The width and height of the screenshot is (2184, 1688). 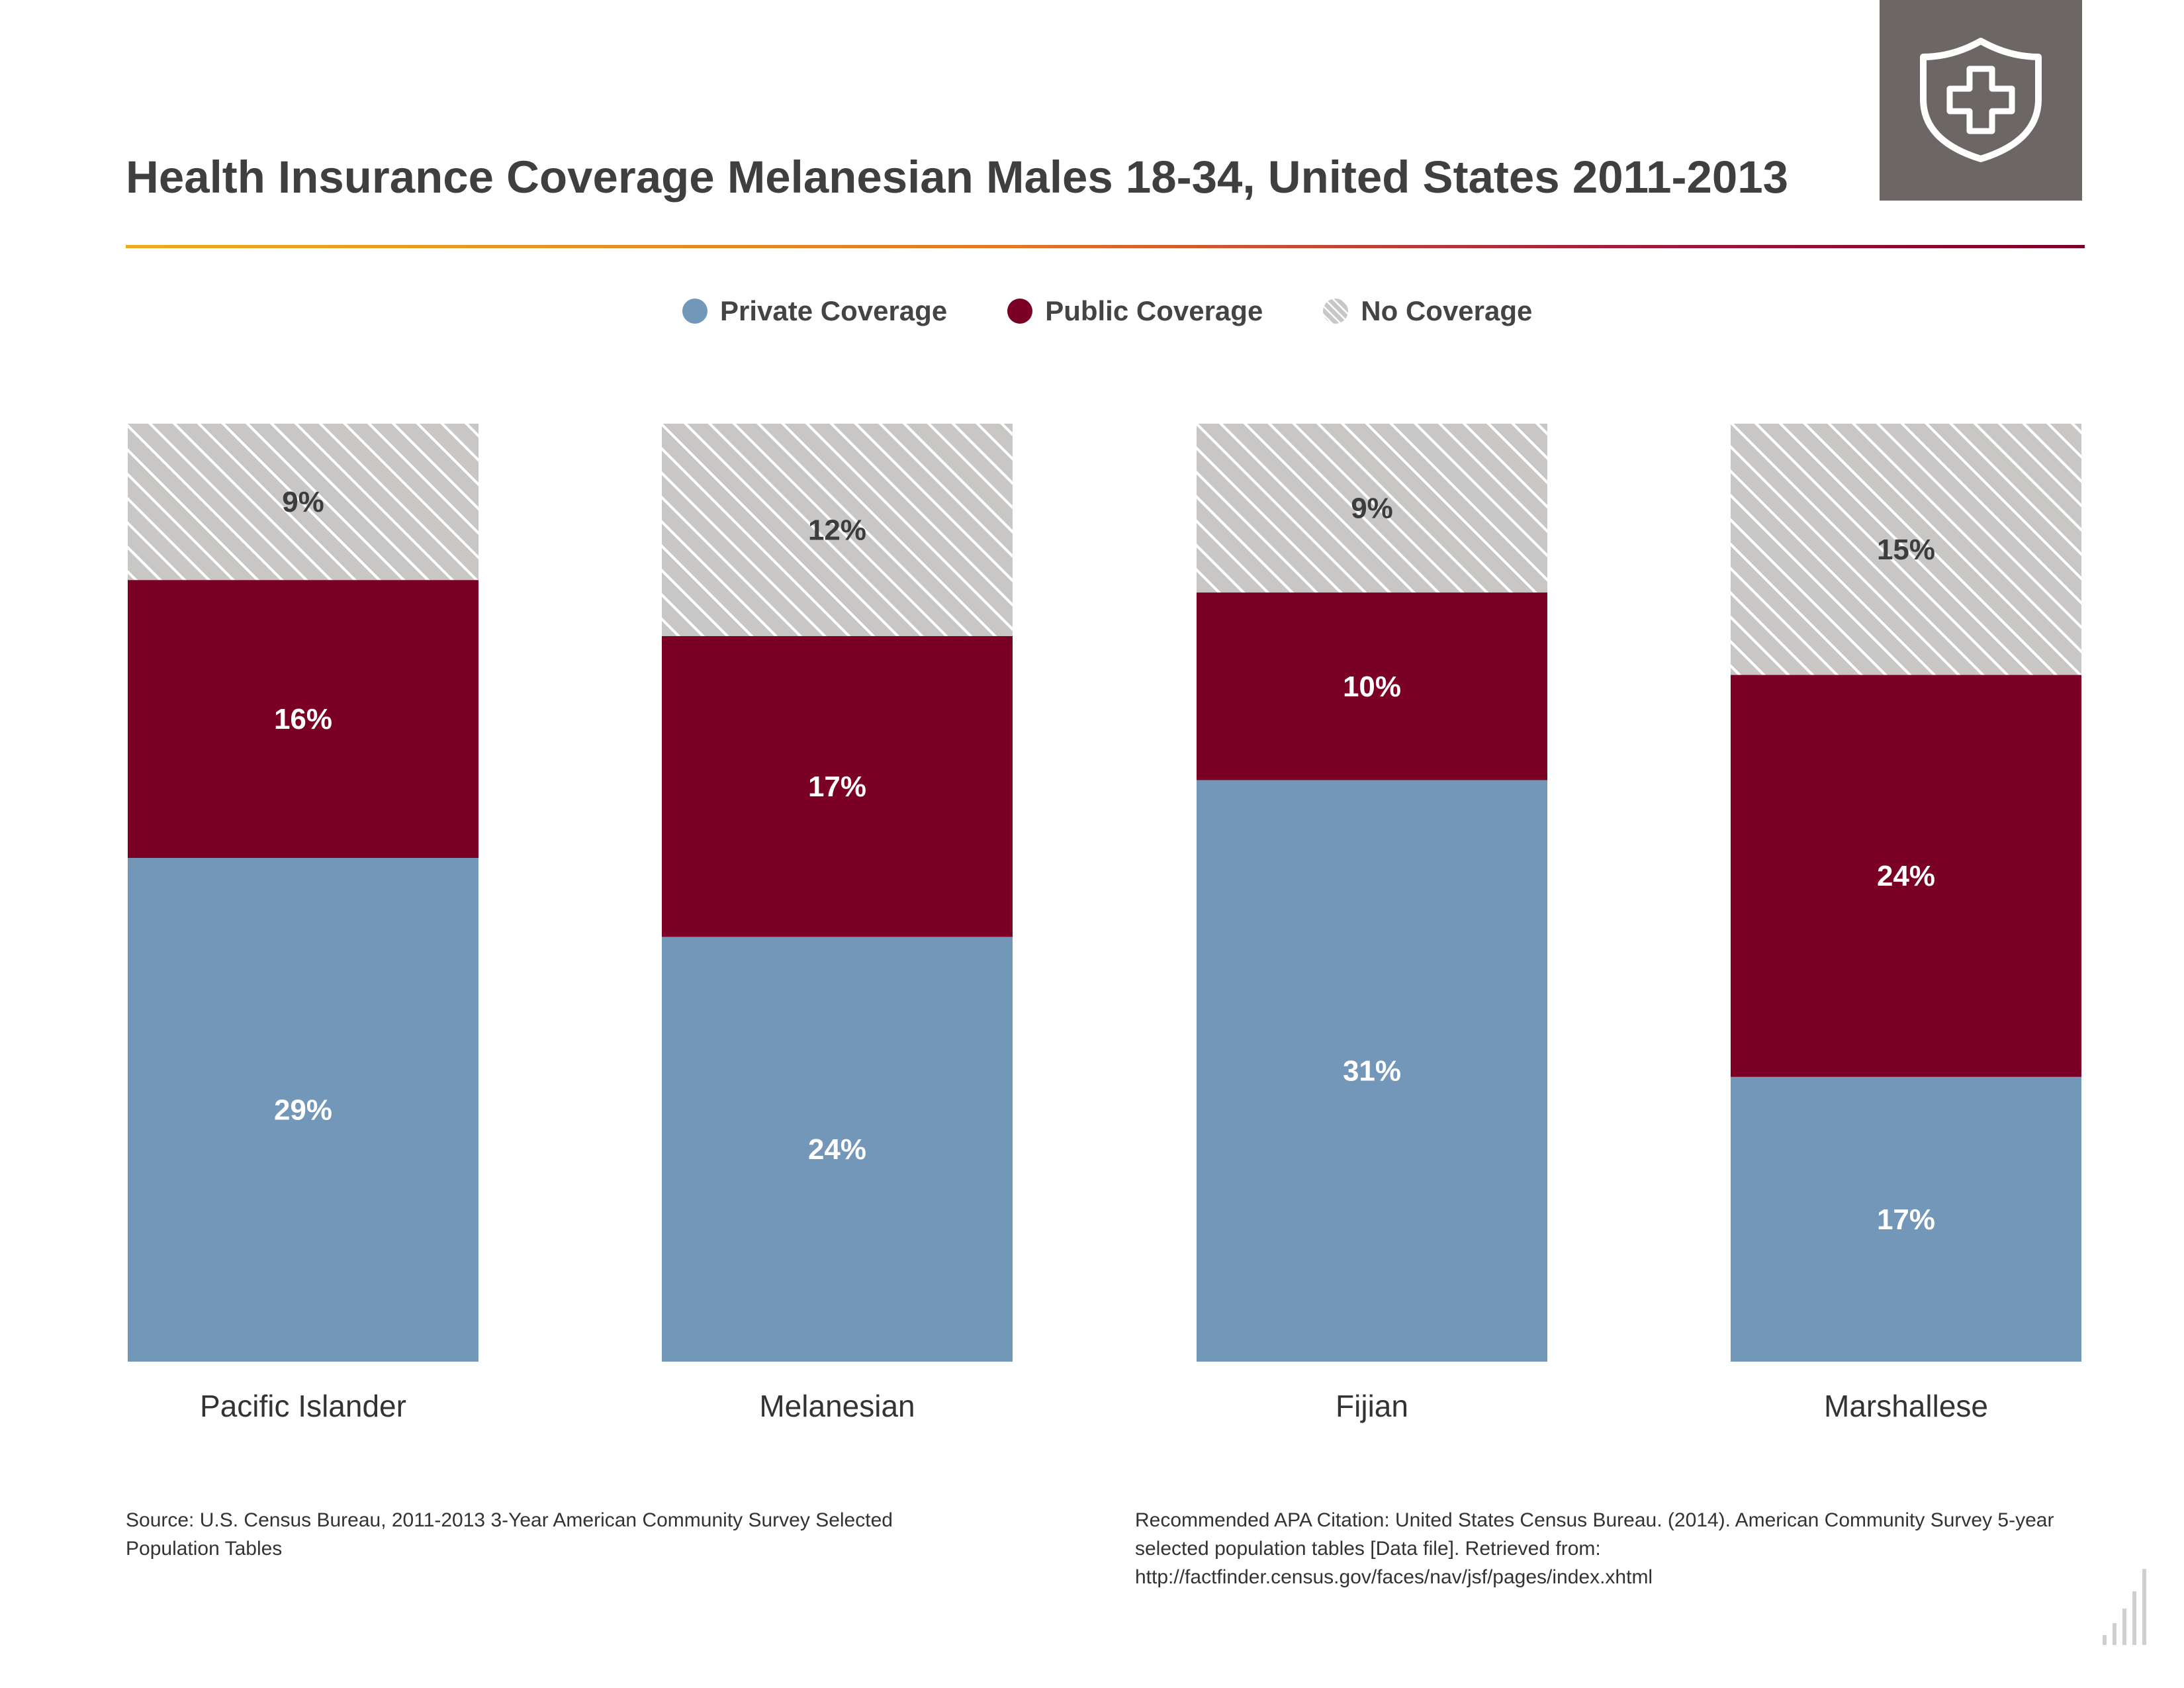 What do you see at coordinates (1372, 1406) in the screenshot?
I see `category-label-fijian: Fijian` at bounding box center [1372, 1406].